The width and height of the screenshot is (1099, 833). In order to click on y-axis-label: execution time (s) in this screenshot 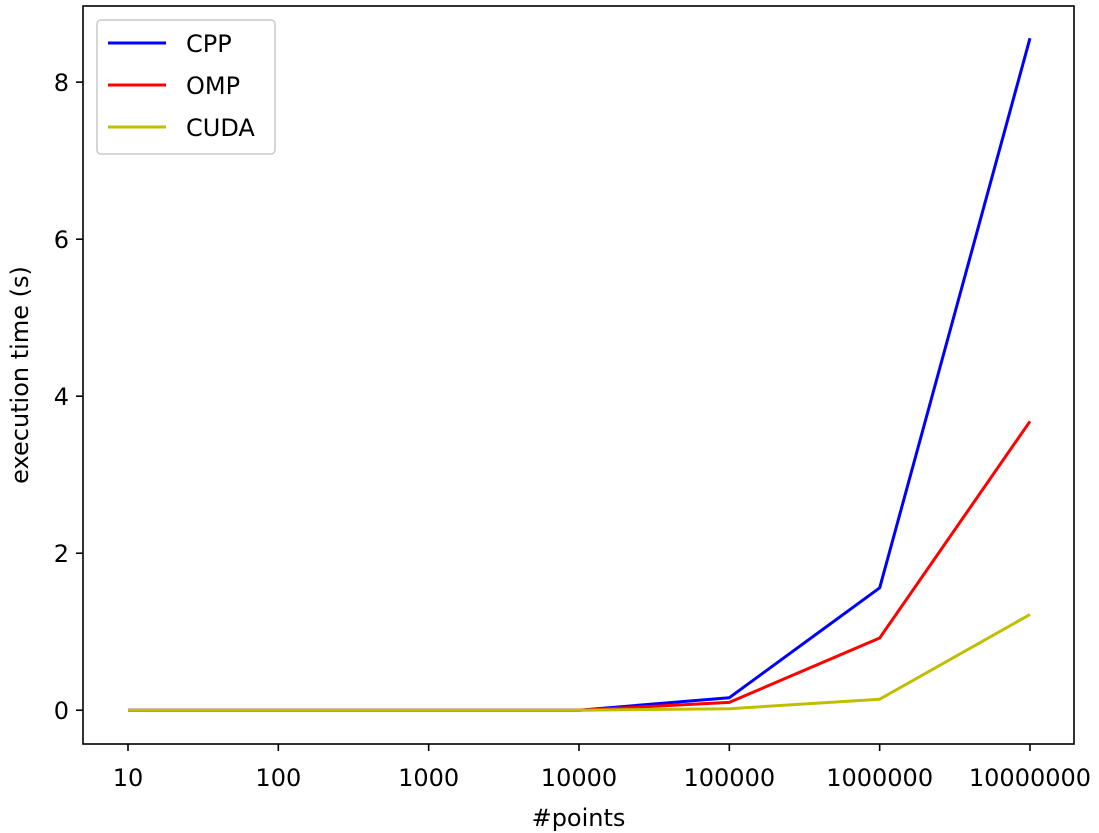, I will do `click(20, 375)`.